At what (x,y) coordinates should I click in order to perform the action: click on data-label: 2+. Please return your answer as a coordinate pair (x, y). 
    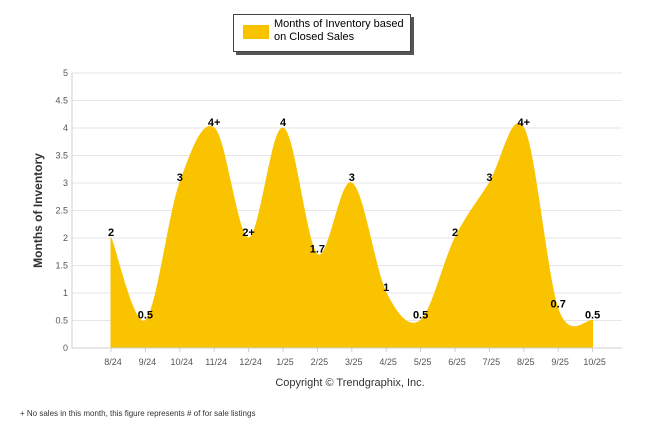
    Looking at the image, I should click on (248, 233).